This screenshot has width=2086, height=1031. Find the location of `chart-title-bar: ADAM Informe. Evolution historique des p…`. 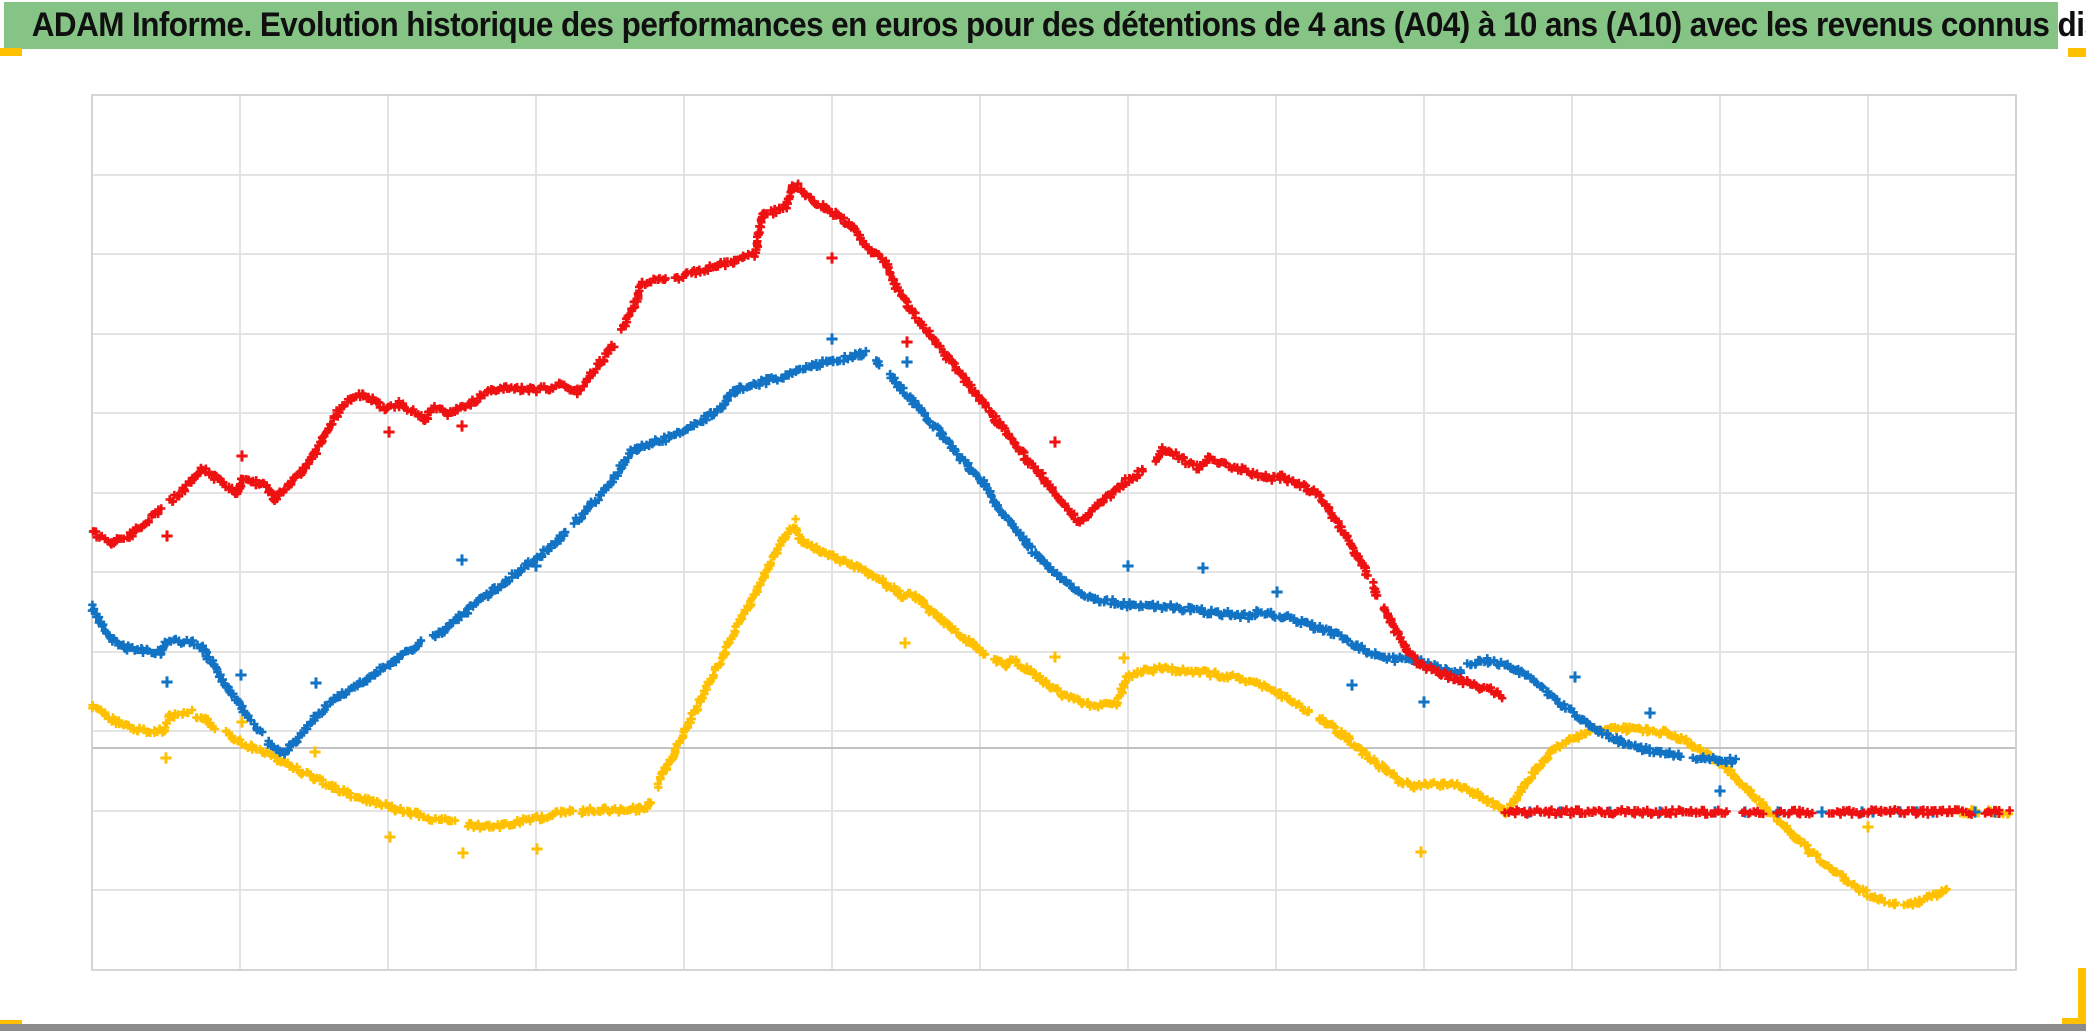

chart-title-bar: ADAM Informe. Evolution historique des p… is located at coordinates (1045, 25).